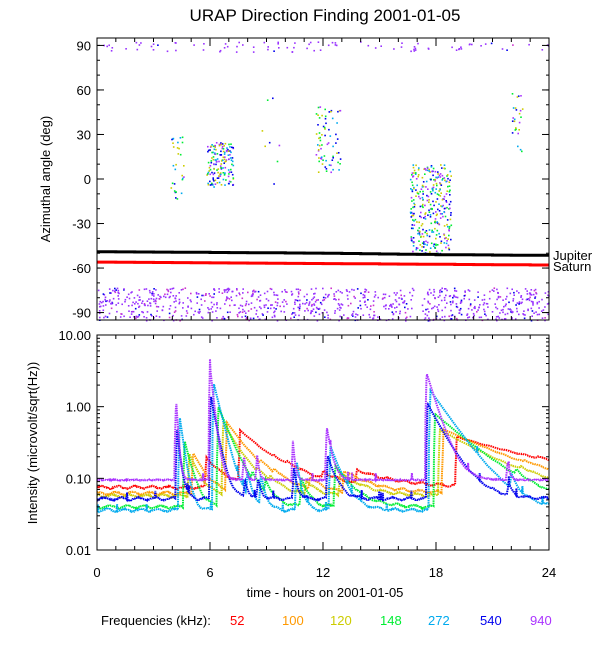 The height and width of the screenshot is (650, 600). I want to click on legend-item-120khz: 120, so click(341, 620).